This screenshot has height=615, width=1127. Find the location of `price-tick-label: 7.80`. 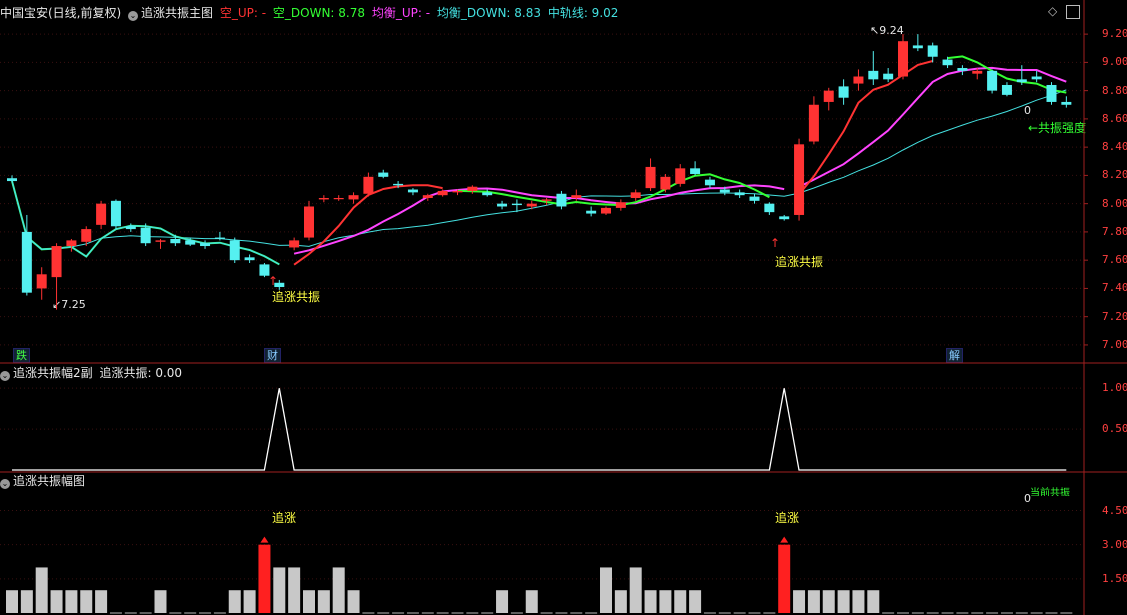

price-tick-label: 7.80 is located at coordinates (1114, 231).